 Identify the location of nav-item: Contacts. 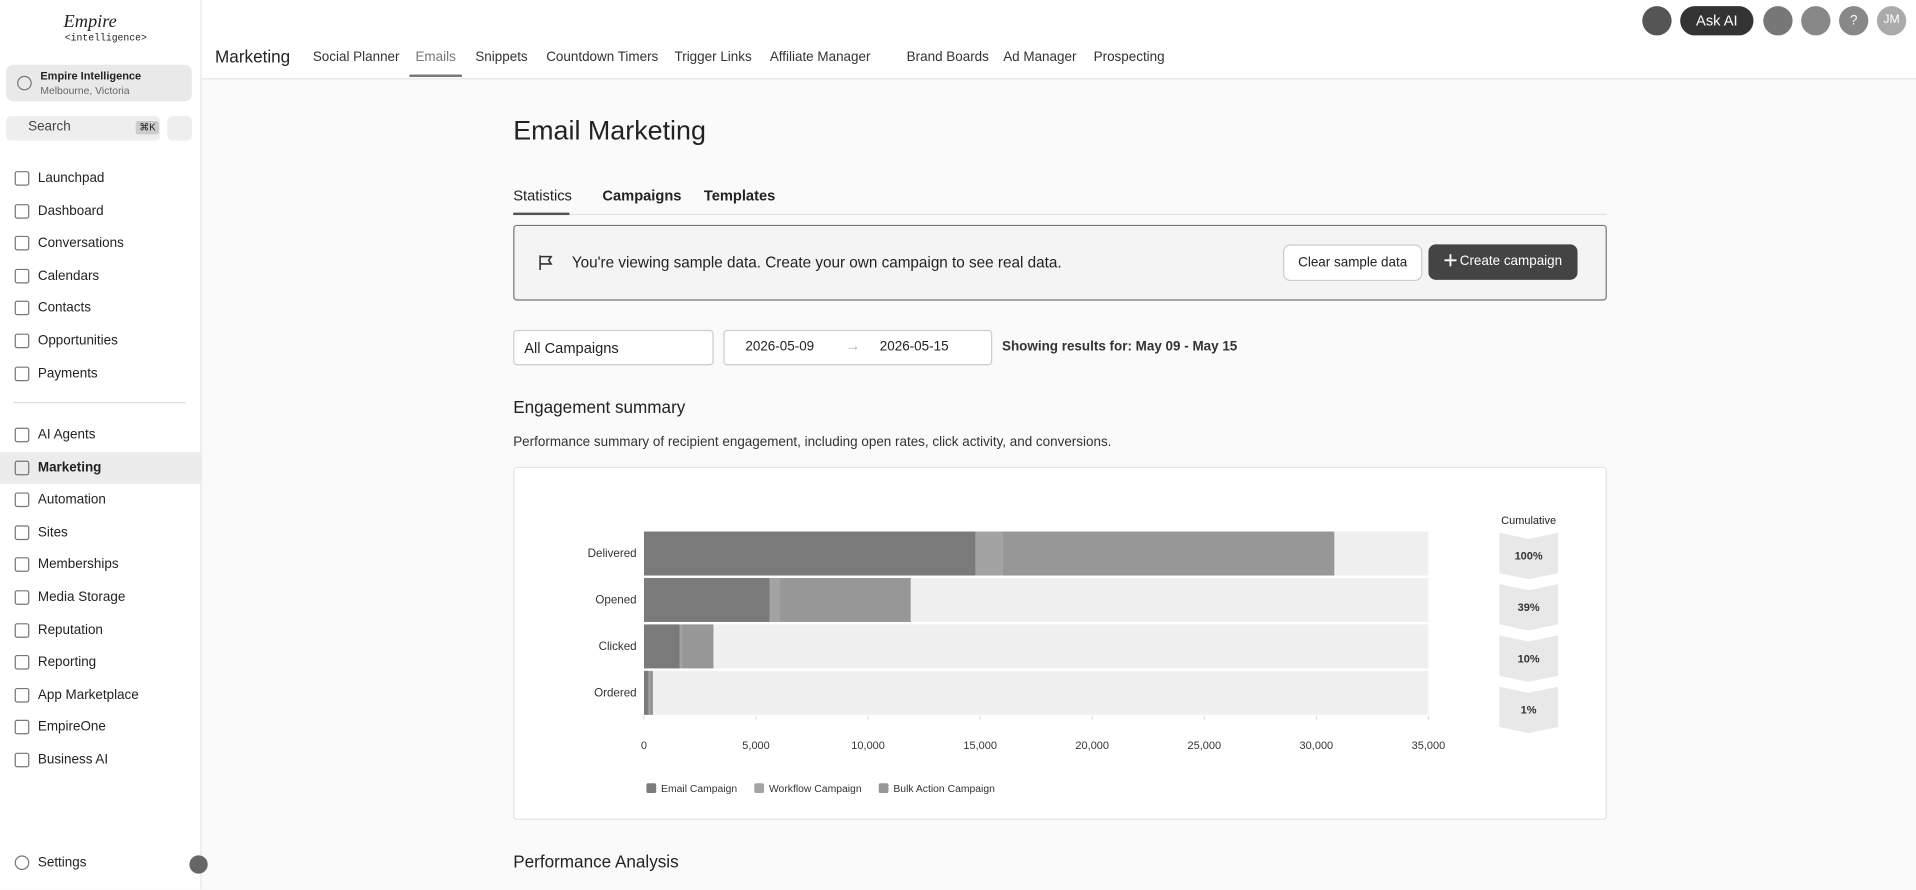
(100, 309).